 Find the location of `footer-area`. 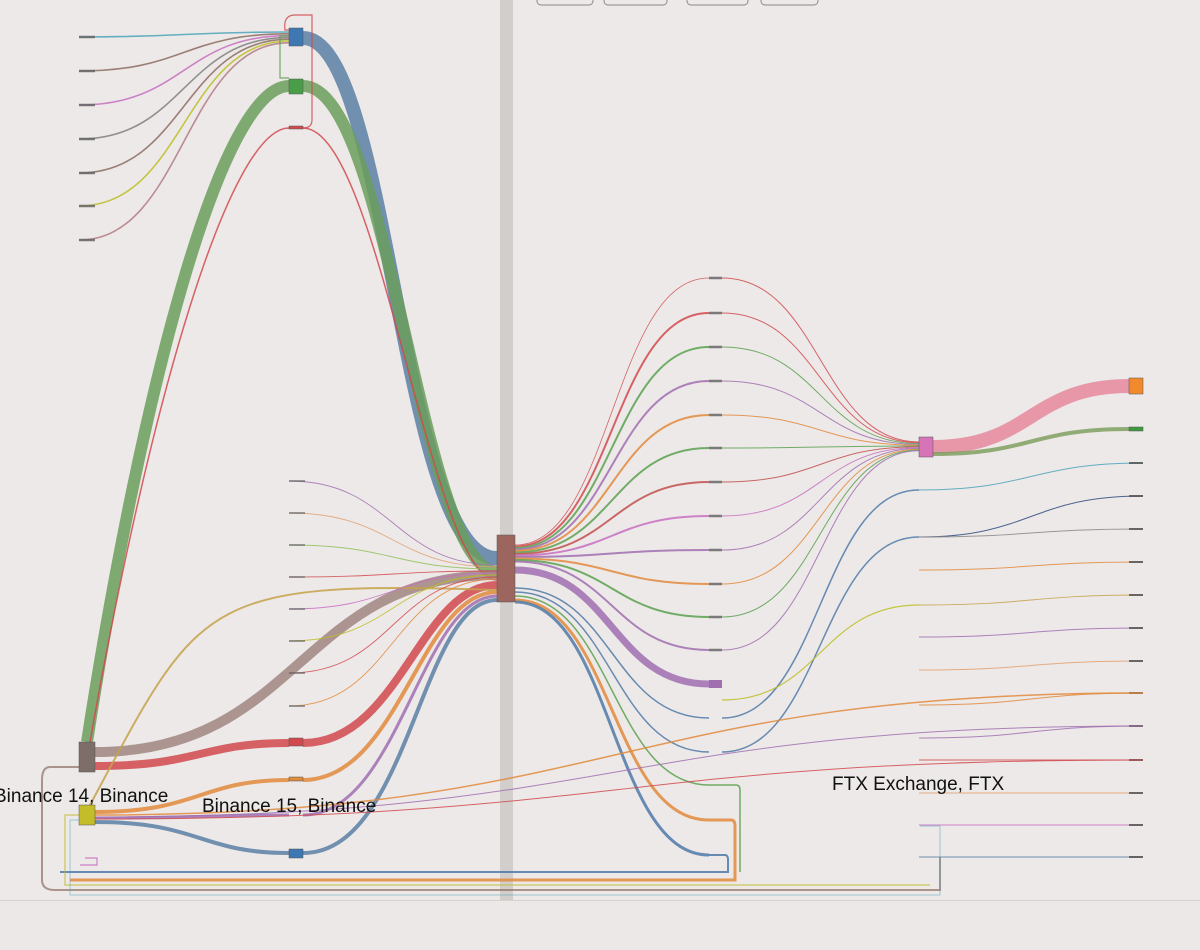

footer-area is located at coordinates (600, 925).